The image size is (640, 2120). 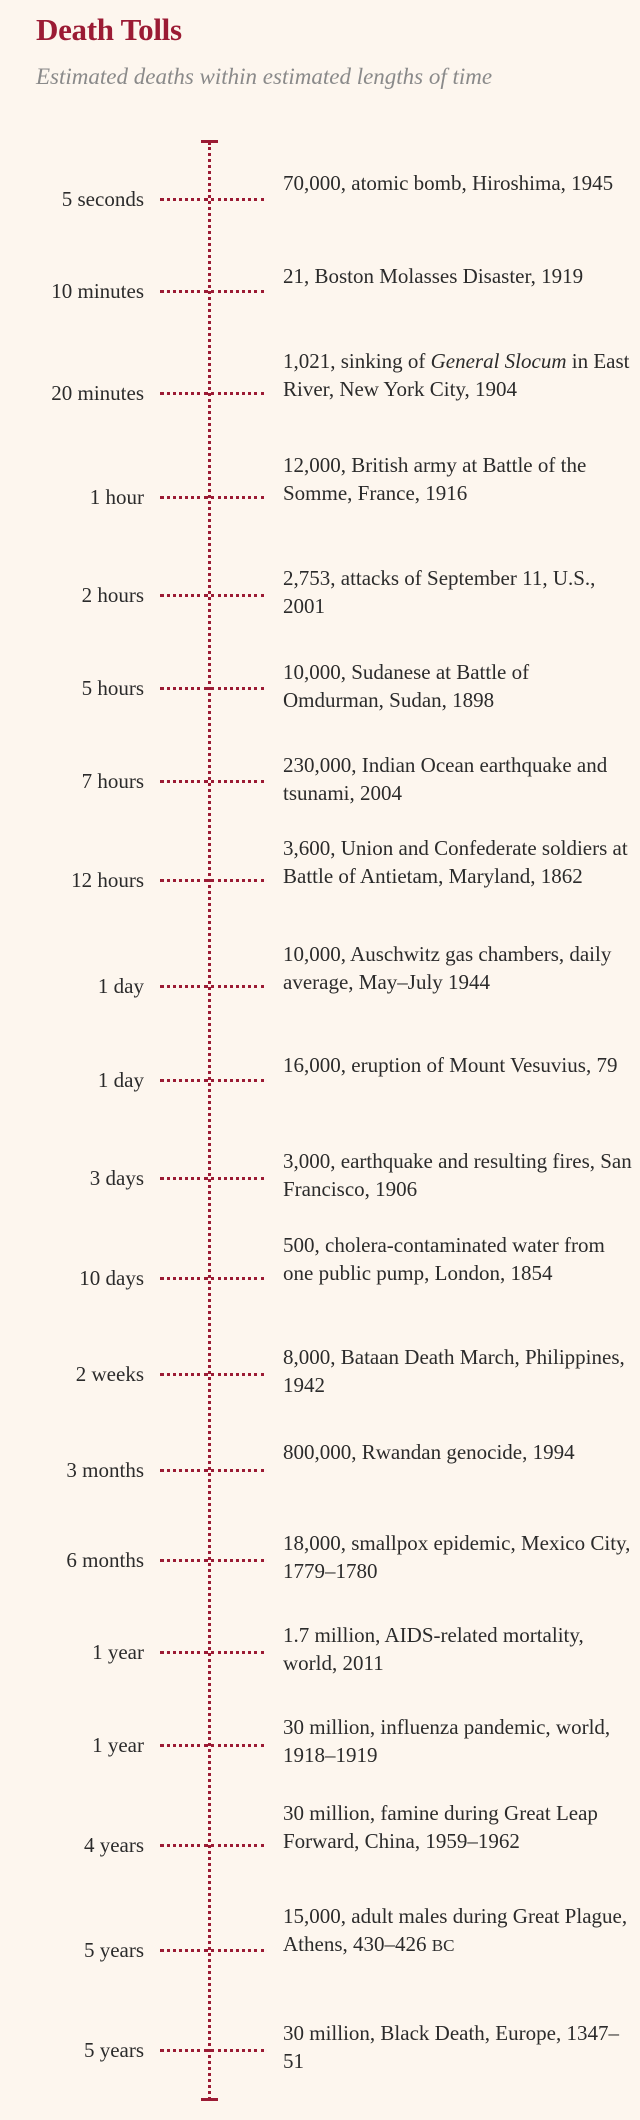 I want to click on duration-label: 2 weeks, so click(x=109, y=1374).